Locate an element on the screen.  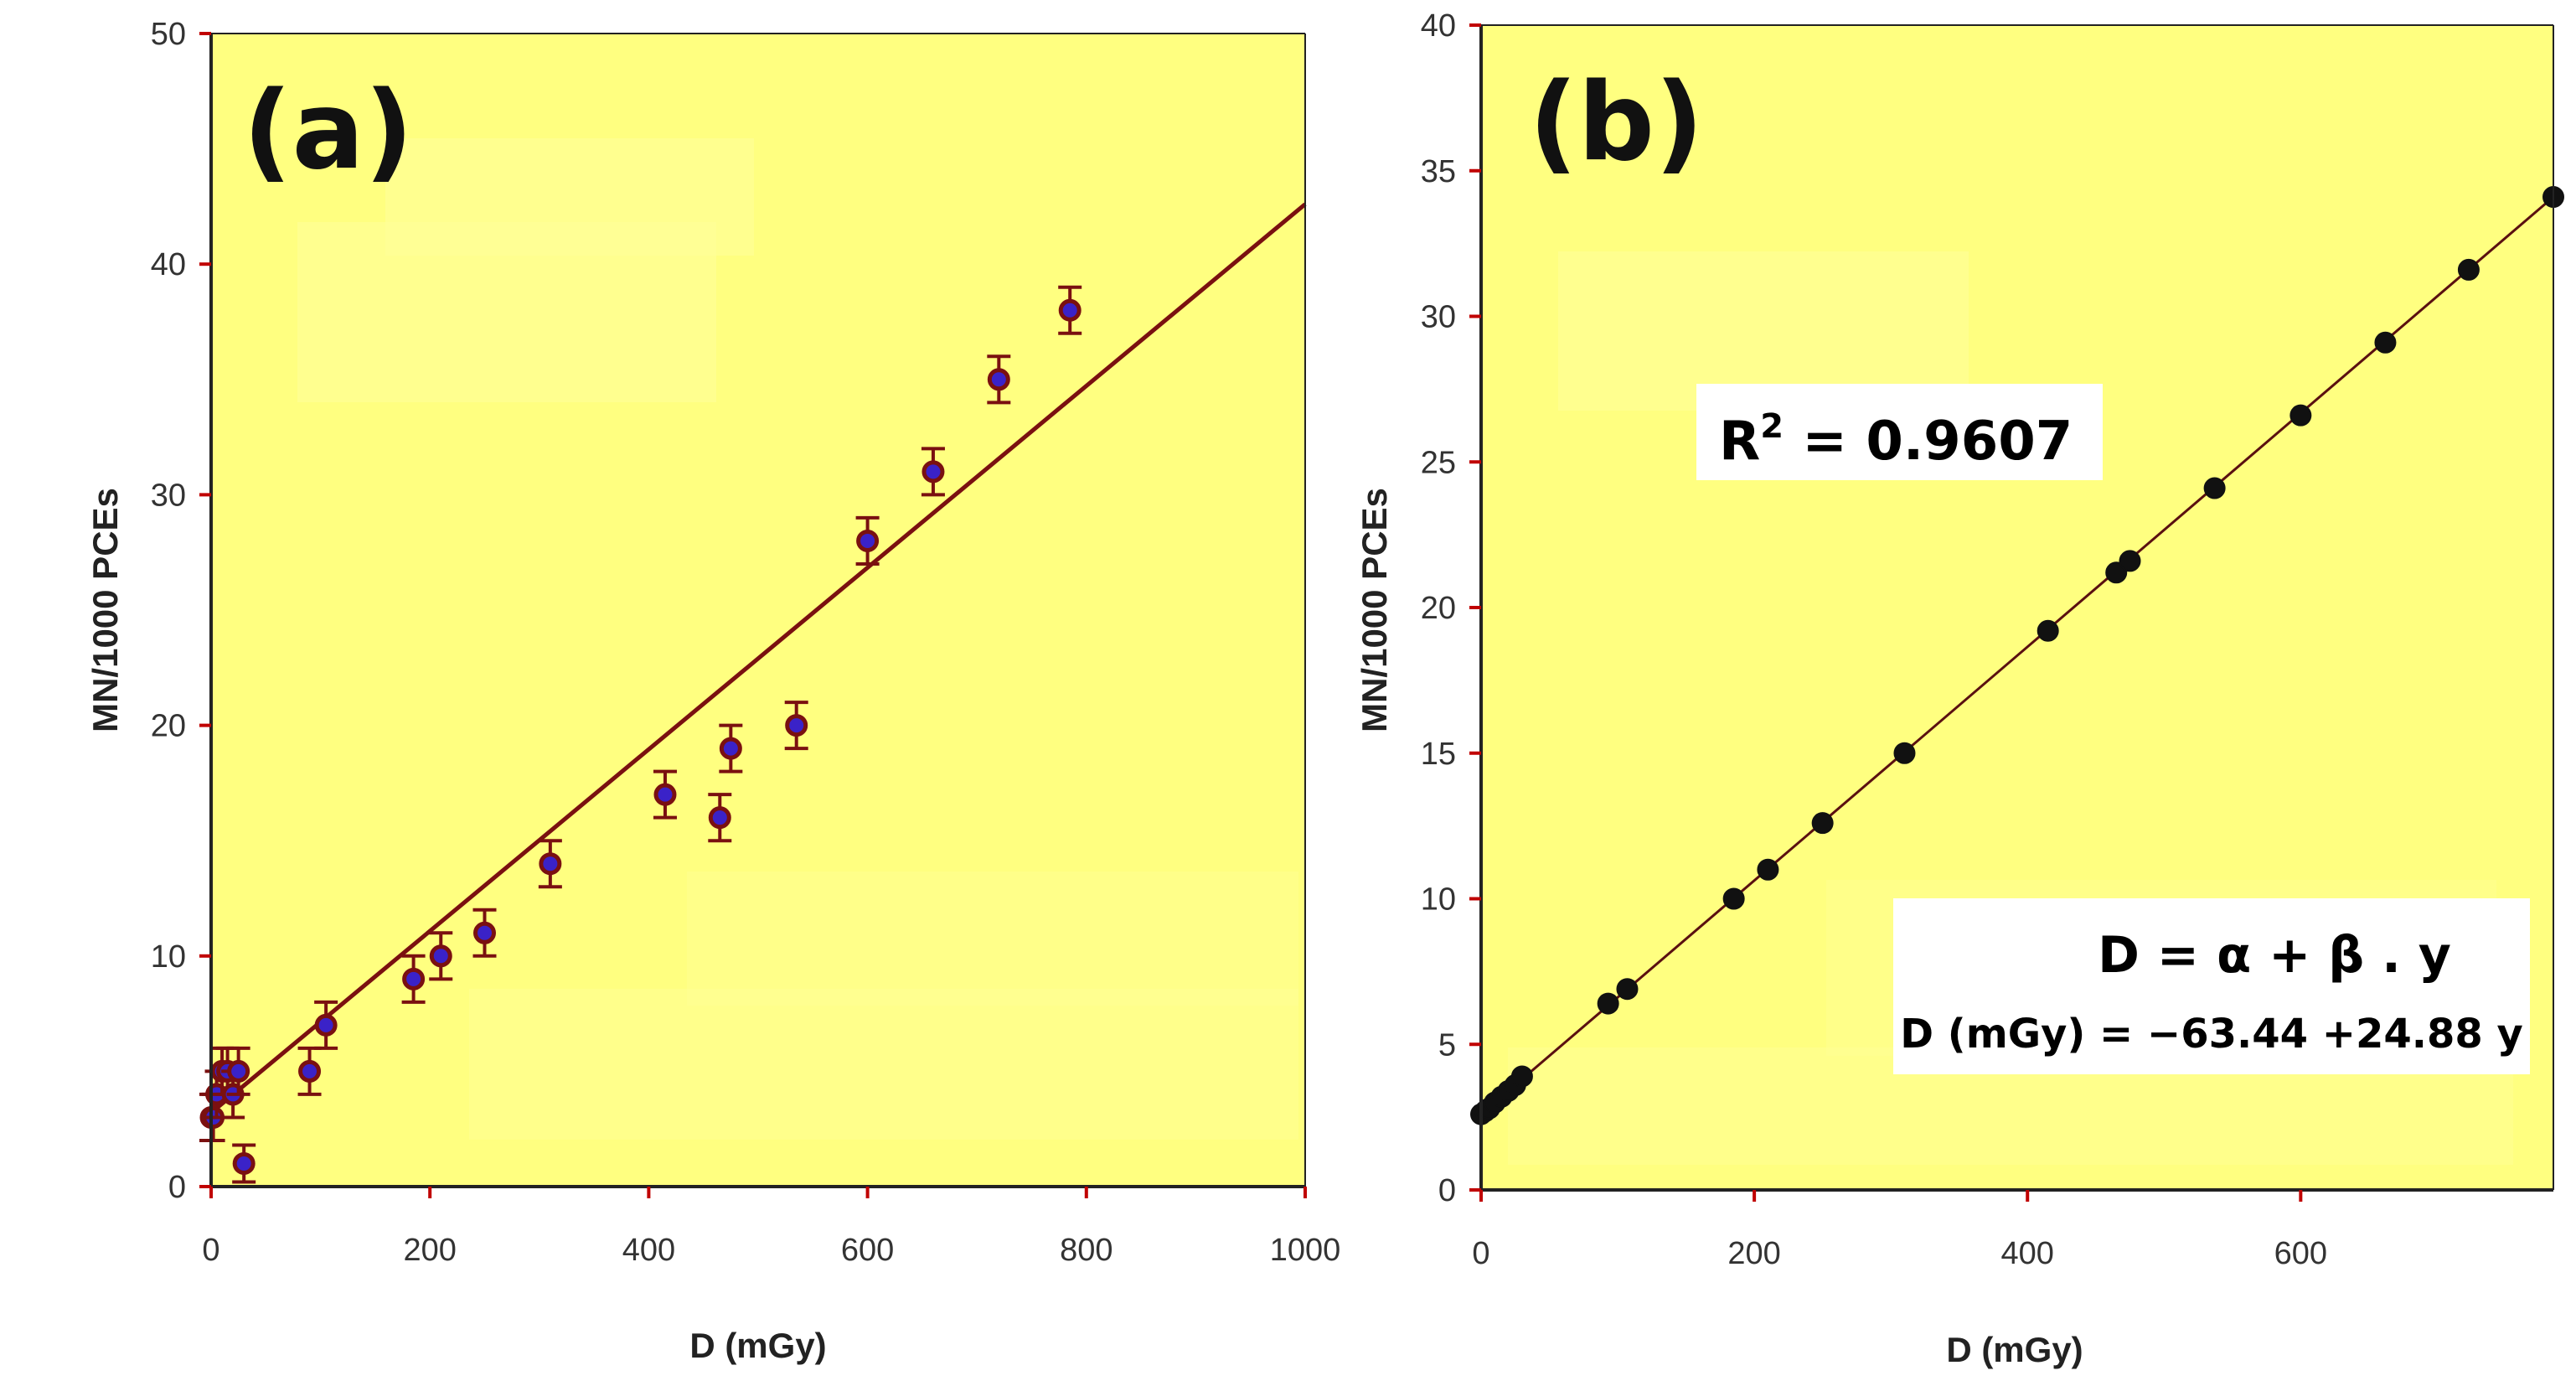
b-y-tick-label: 25 is located at coordinates (1438, 463).